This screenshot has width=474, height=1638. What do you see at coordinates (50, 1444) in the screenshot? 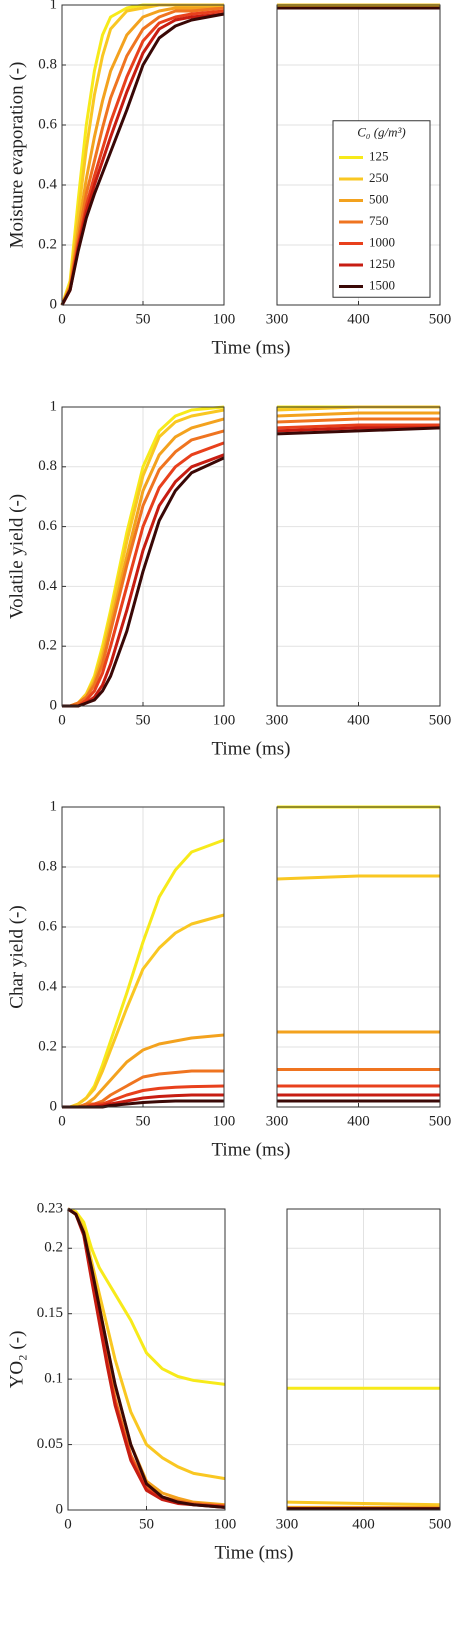
I see `y-tick-label: 0.05` at bounding box center [50, 1444].